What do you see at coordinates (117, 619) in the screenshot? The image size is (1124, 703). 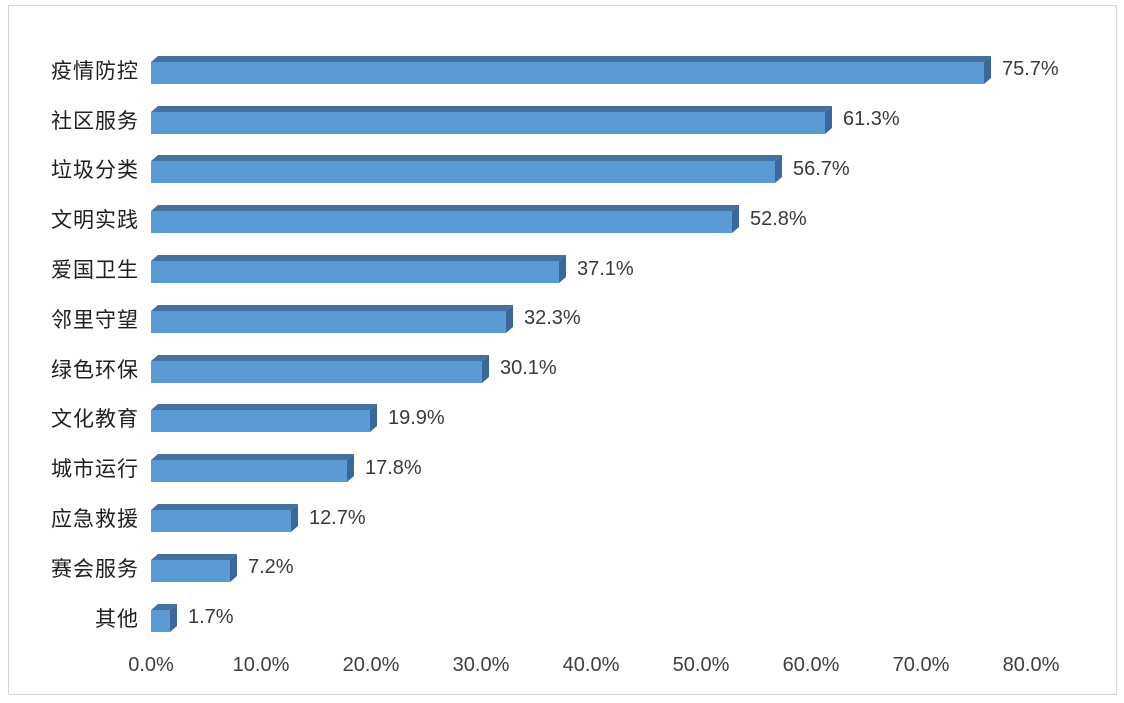 I see `category-label: 其他` at bounding box center [117, 619].